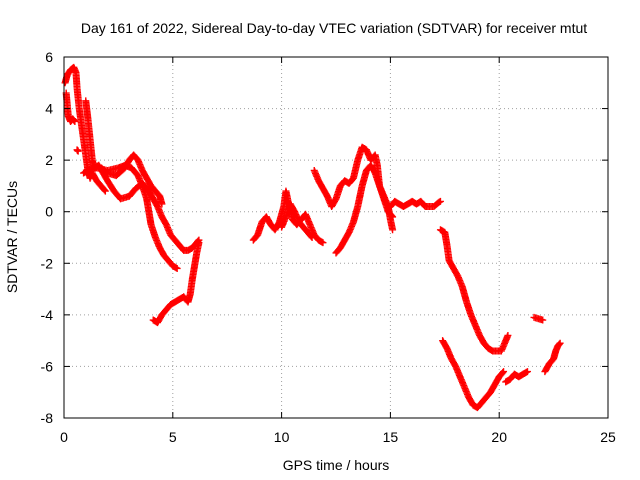 The height and width of the screenshot is (480, 640). What do you see at coordinates (391, 437) in the screenshot?
I see `x-tick-label: 15` at bounding box center [391, 437].